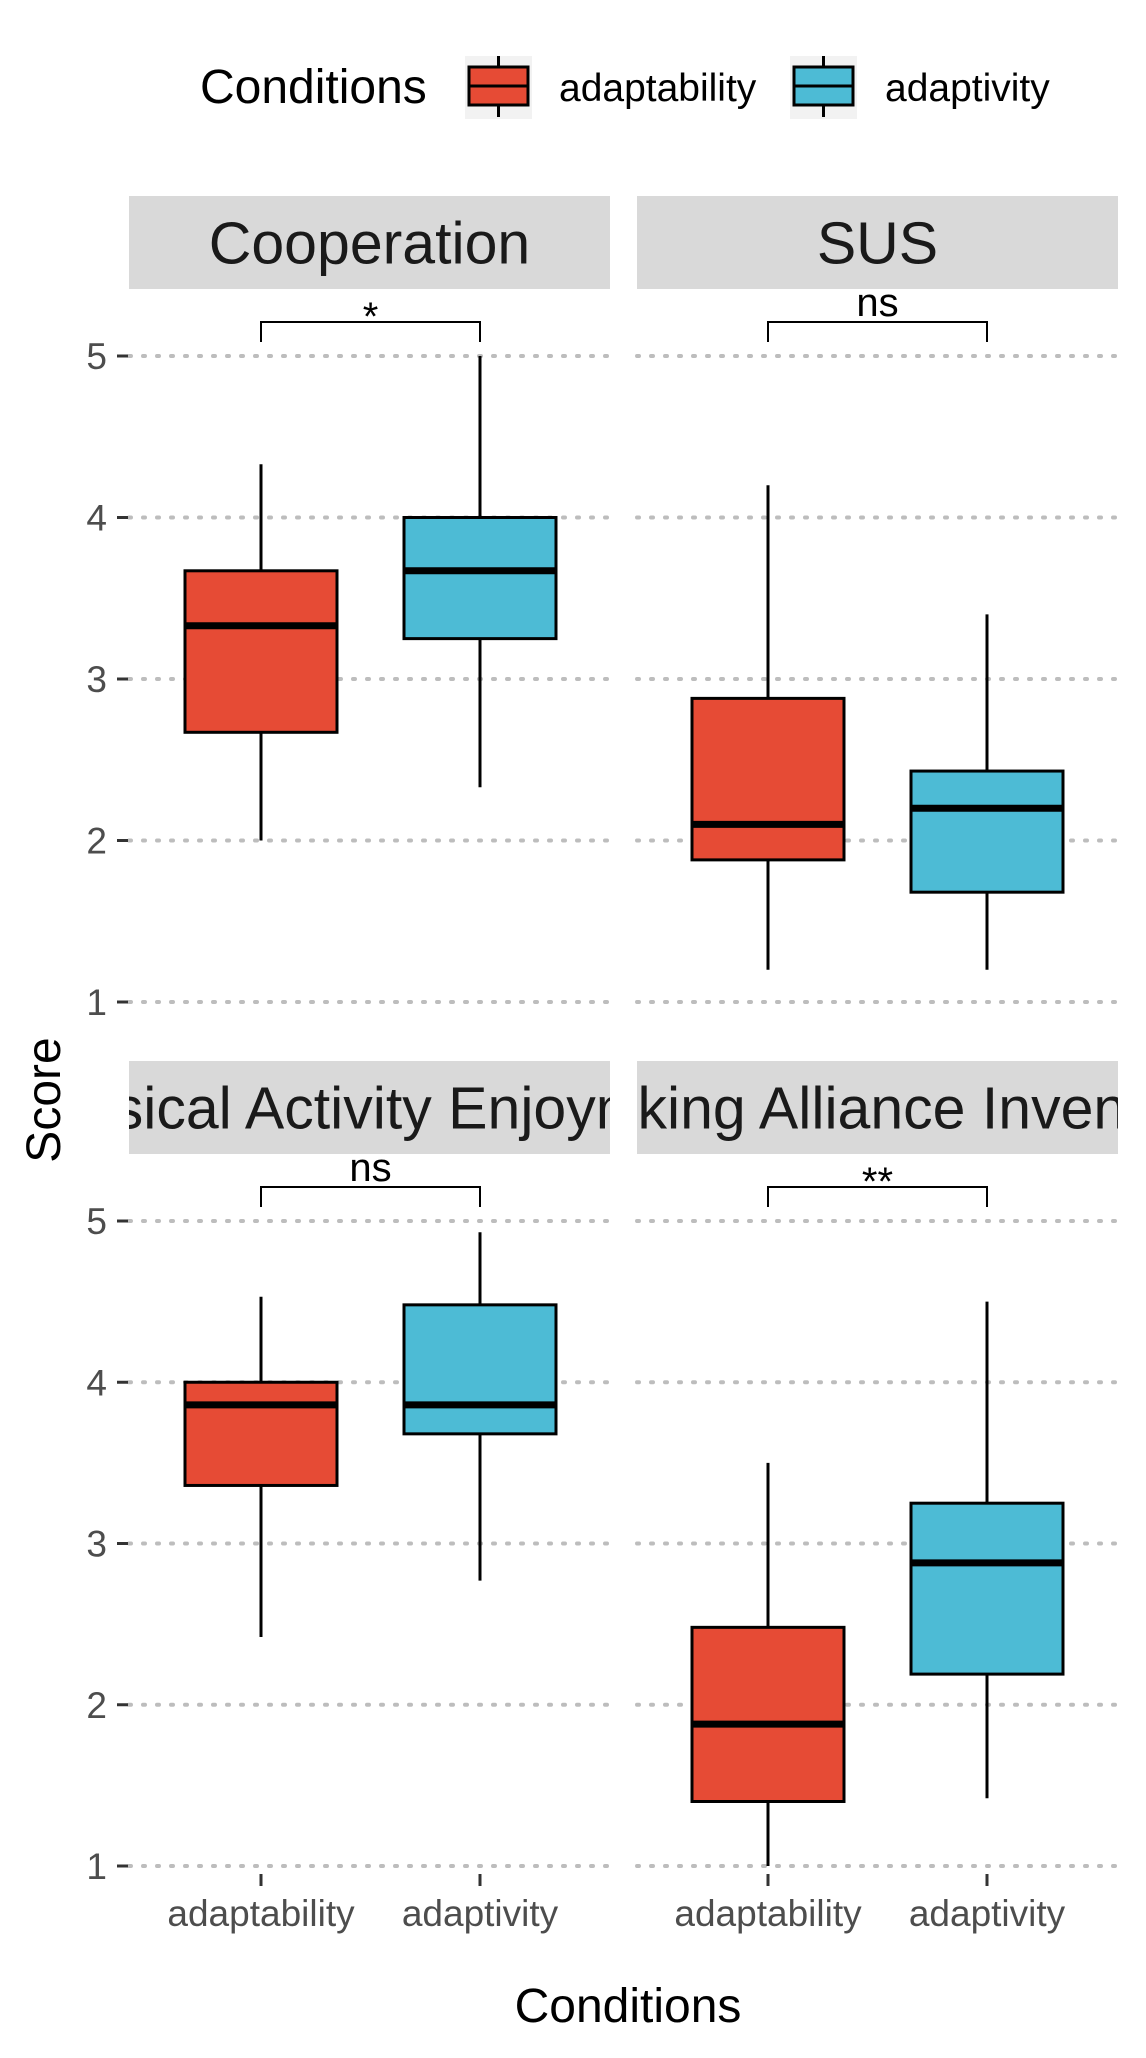  Describe the element at coordinates (628, 2006) in the screenshot. I see `x-axis-title: Conditions` at that location.